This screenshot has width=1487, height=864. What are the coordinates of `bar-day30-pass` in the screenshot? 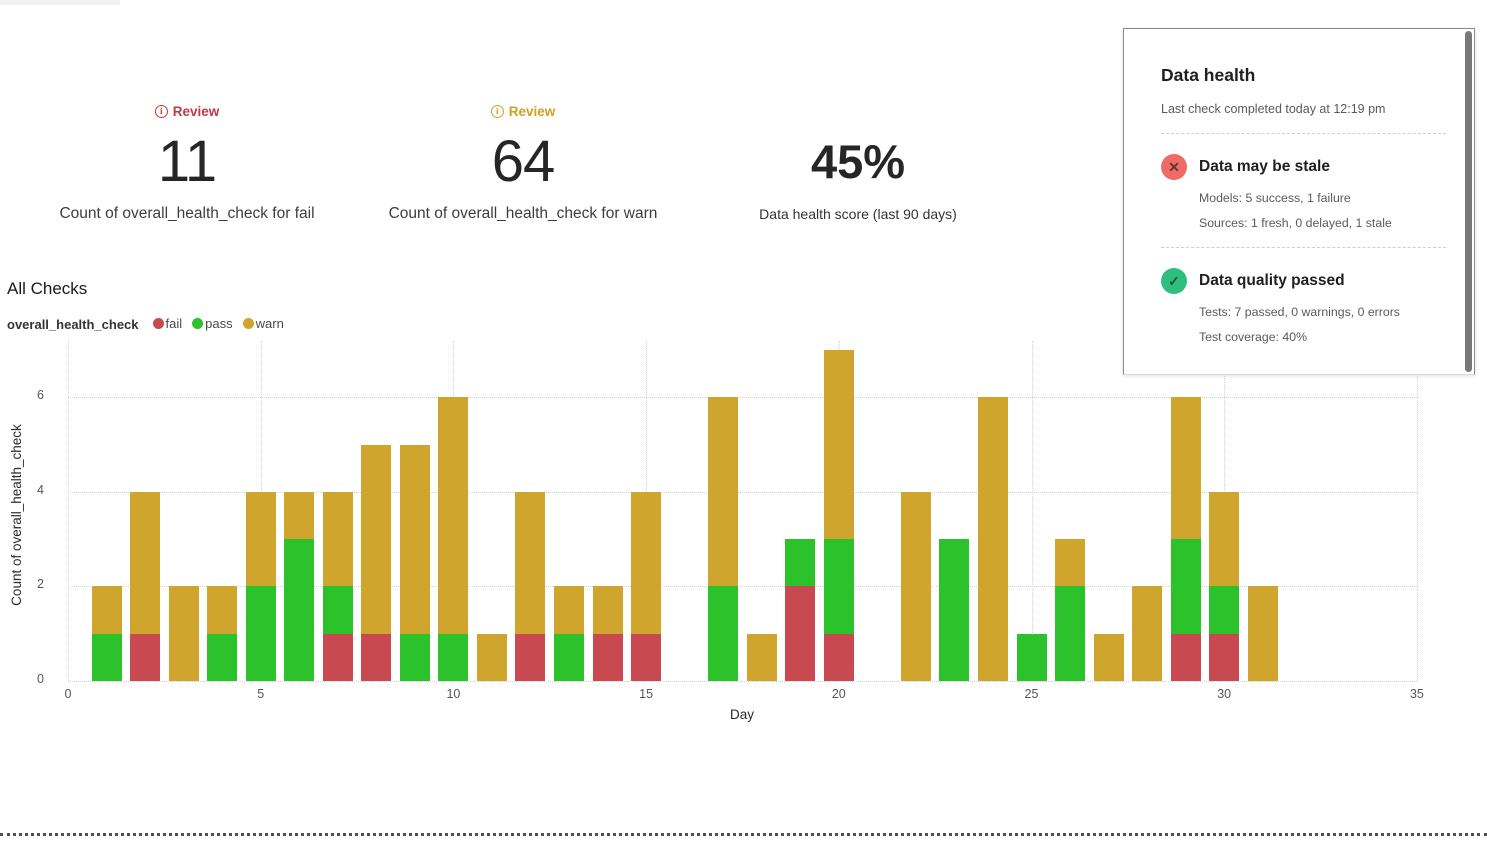 It's located at (1224, 610).